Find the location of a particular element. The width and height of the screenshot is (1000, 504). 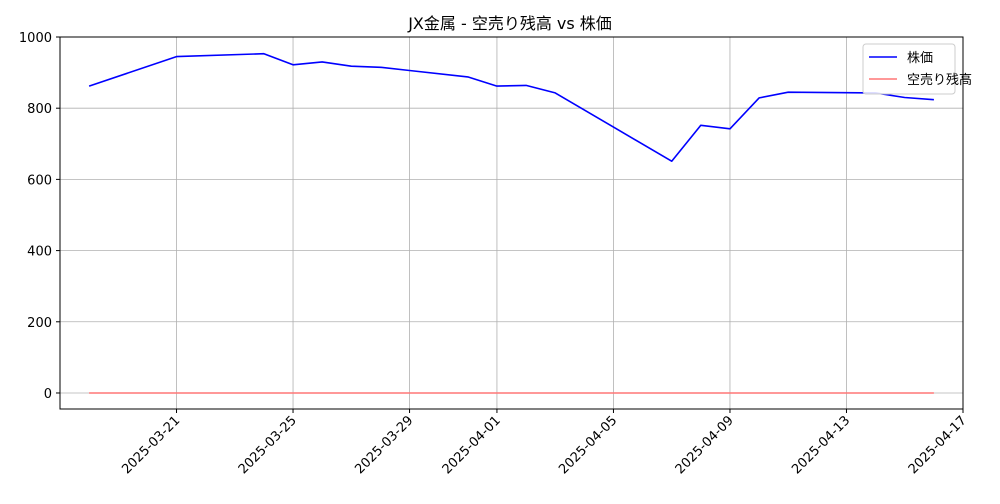

y-tick-label: 1000 is located at coordinates (35, 38).